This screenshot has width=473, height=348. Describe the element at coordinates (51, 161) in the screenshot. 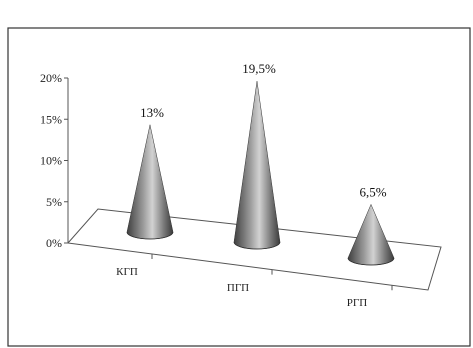

I see `y-tick-label: 10%` at that location.